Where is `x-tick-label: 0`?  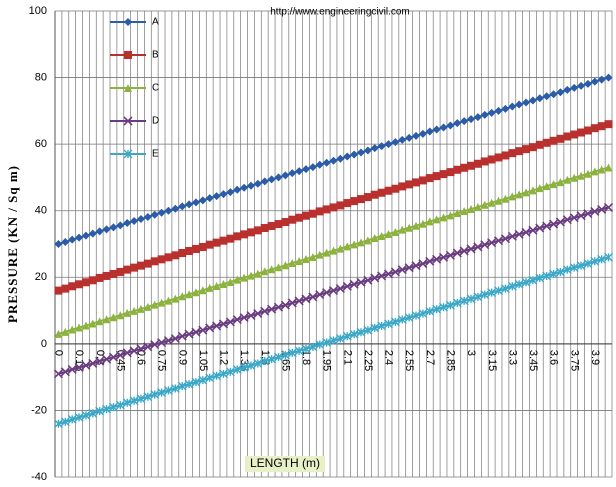 x-tick-label: 0 is located at coordinates (59, 353).